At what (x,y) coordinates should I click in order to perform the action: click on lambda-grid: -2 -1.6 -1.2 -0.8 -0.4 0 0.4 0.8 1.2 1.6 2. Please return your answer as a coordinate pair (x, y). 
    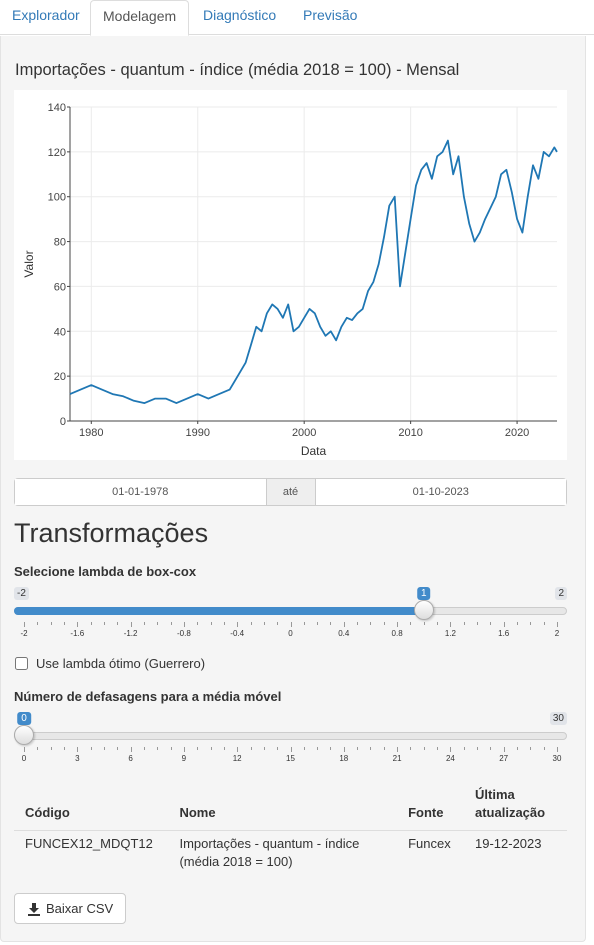
    Looking at the image, I should click on (290, 632).